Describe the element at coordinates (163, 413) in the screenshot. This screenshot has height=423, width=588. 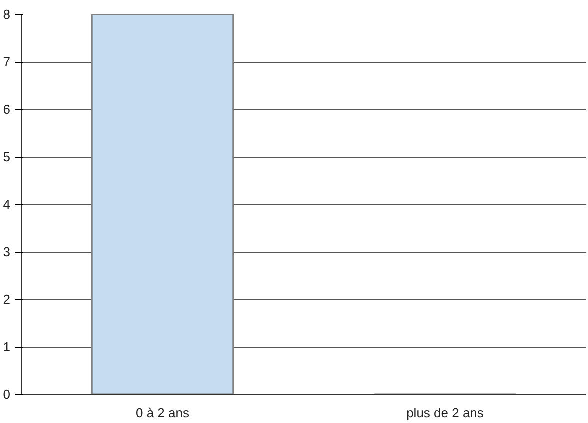
I see `x-tick-label: 0 à 2 ans` at that location.